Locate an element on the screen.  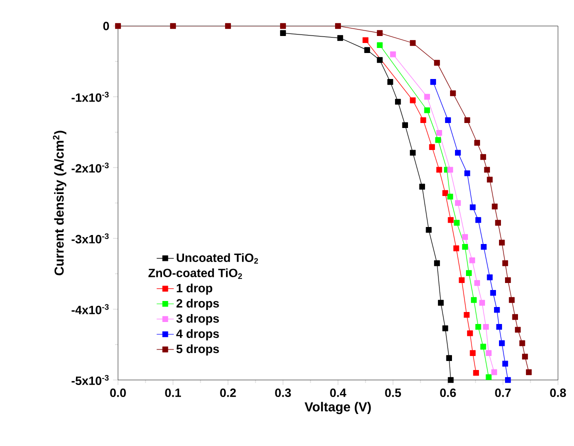
x-tick-label: 0.2 is located at coordinates (228, 393).